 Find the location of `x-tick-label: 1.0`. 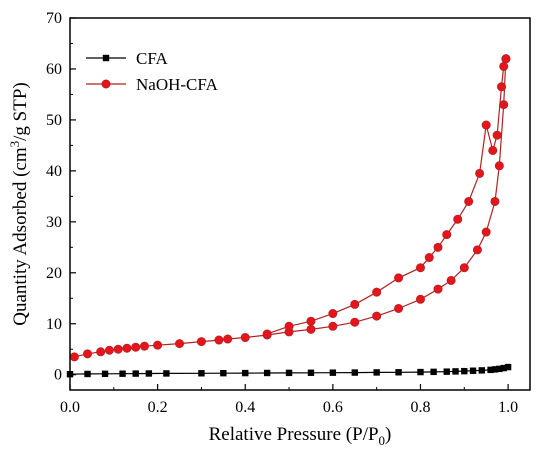

x-tick-label: 1.0 is located at coordinates (508, 407).